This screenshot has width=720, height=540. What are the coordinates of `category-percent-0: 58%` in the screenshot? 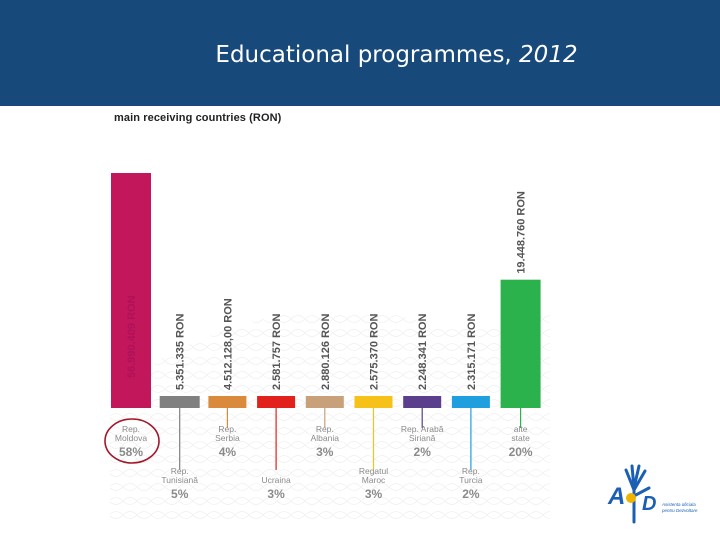 It's located at (131, 452).